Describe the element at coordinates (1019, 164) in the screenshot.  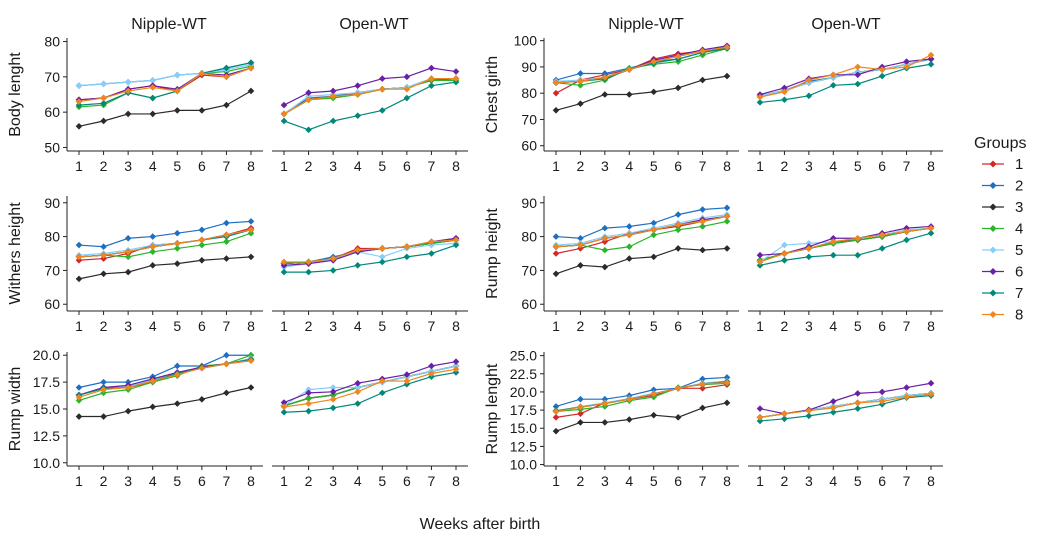
I see `legend-label: 1` at that location.